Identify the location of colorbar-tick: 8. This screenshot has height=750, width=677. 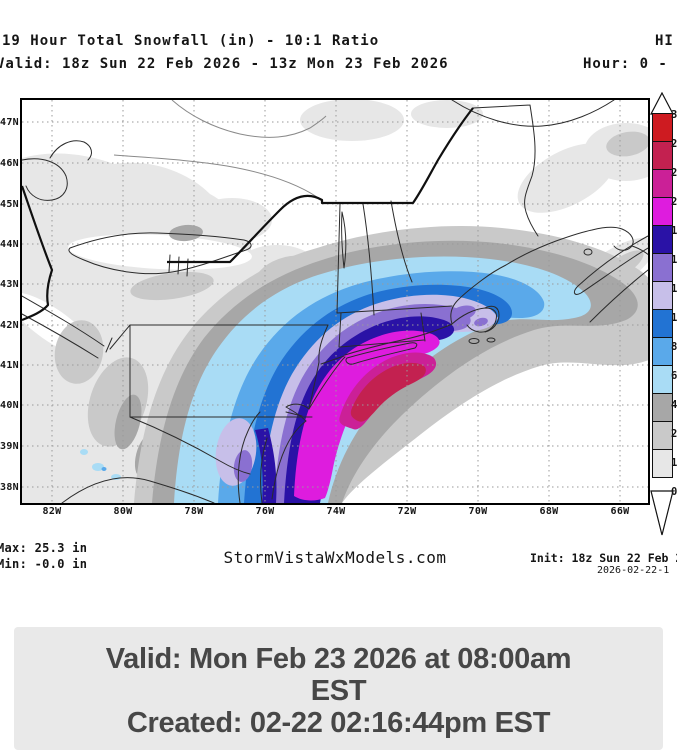
(674, 347).